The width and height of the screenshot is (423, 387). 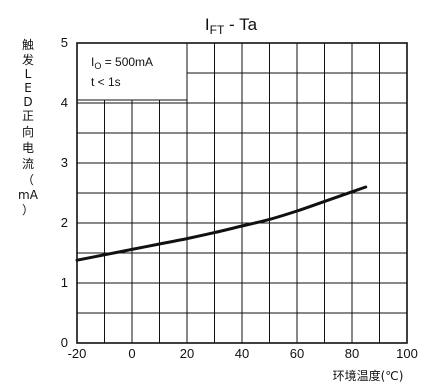 I want to click on y-axis-label-char: E, so click(x=28, y=88).